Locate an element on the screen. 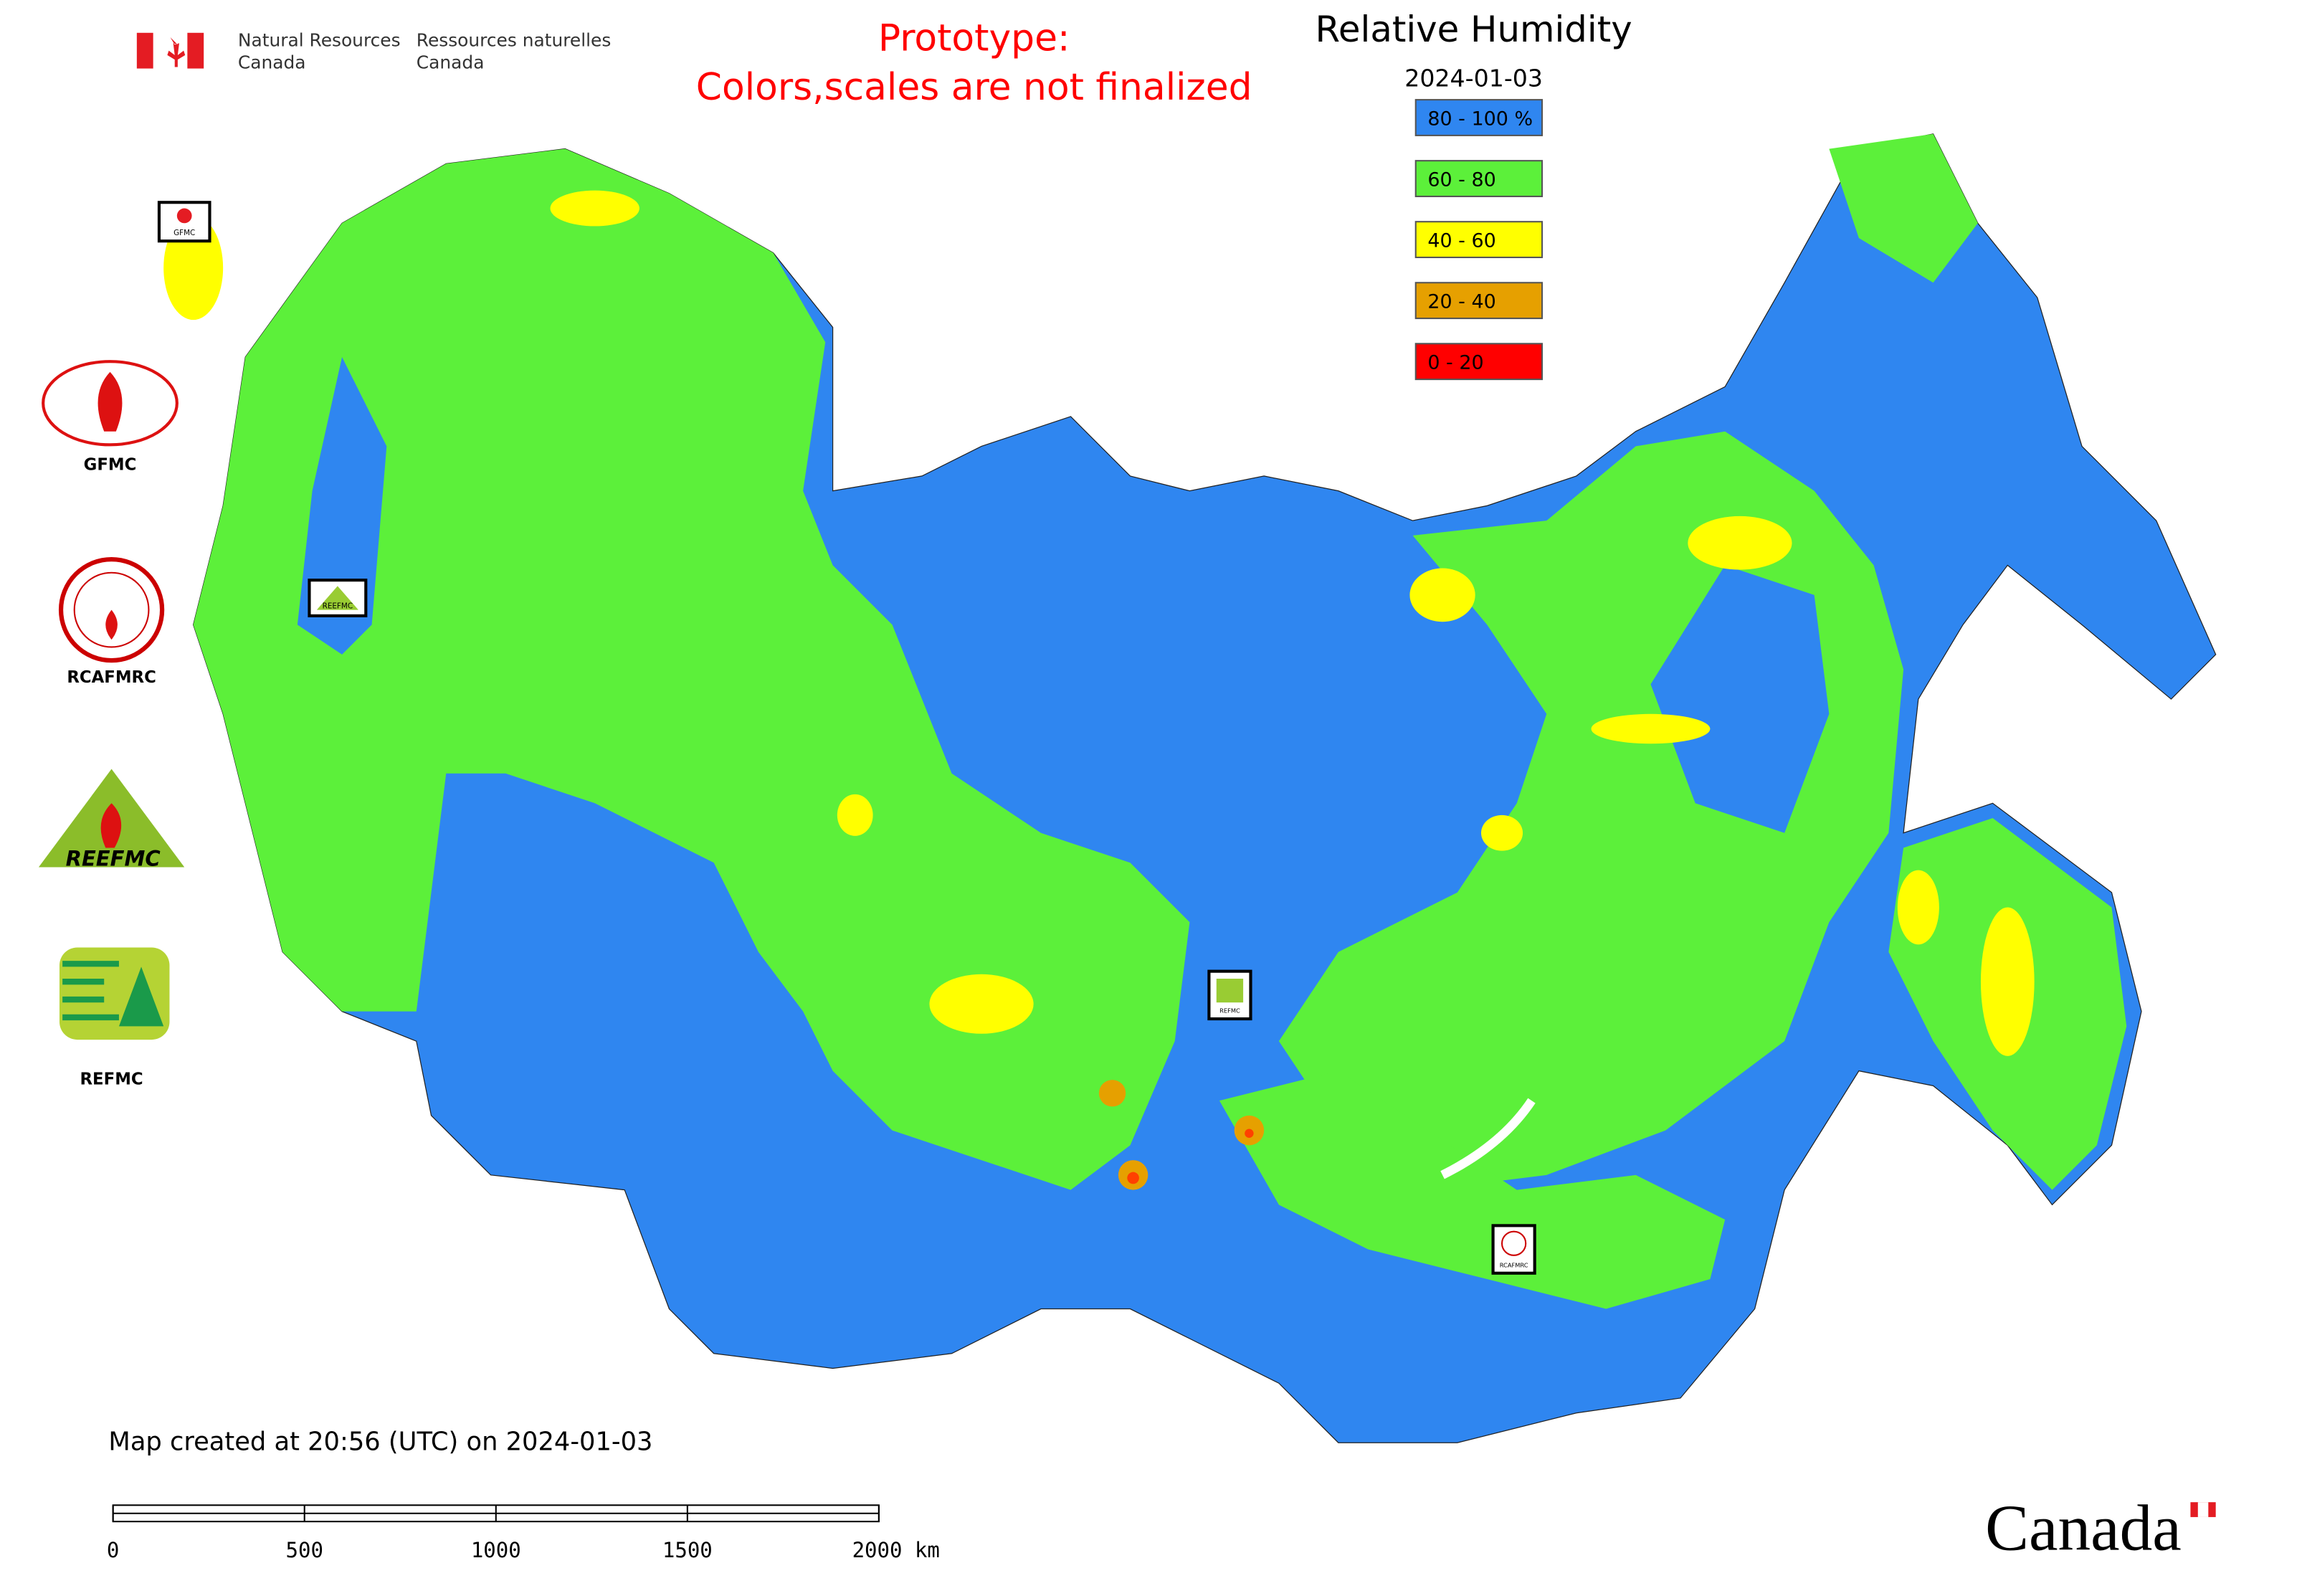  legend-label: 0 - 20 is located at coordinates (1455, 363).